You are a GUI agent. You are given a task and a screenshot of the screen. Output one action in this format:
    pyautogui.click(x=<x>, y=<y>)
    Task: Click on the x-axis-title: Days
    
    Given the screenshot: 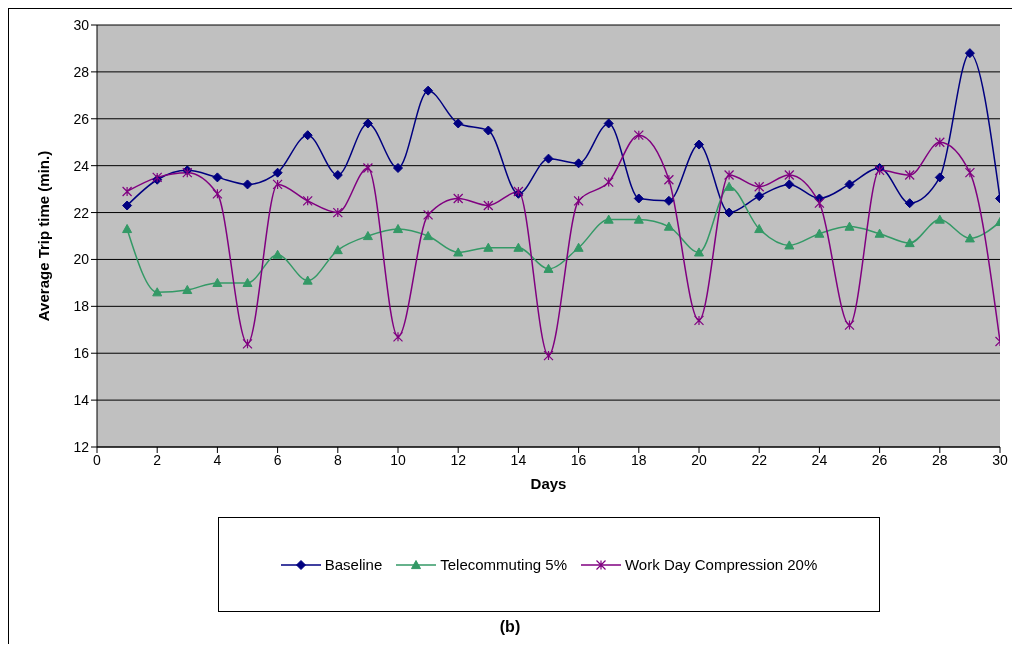 What is the action you would take?
    pyautogui.click(x=548, y=483)
    